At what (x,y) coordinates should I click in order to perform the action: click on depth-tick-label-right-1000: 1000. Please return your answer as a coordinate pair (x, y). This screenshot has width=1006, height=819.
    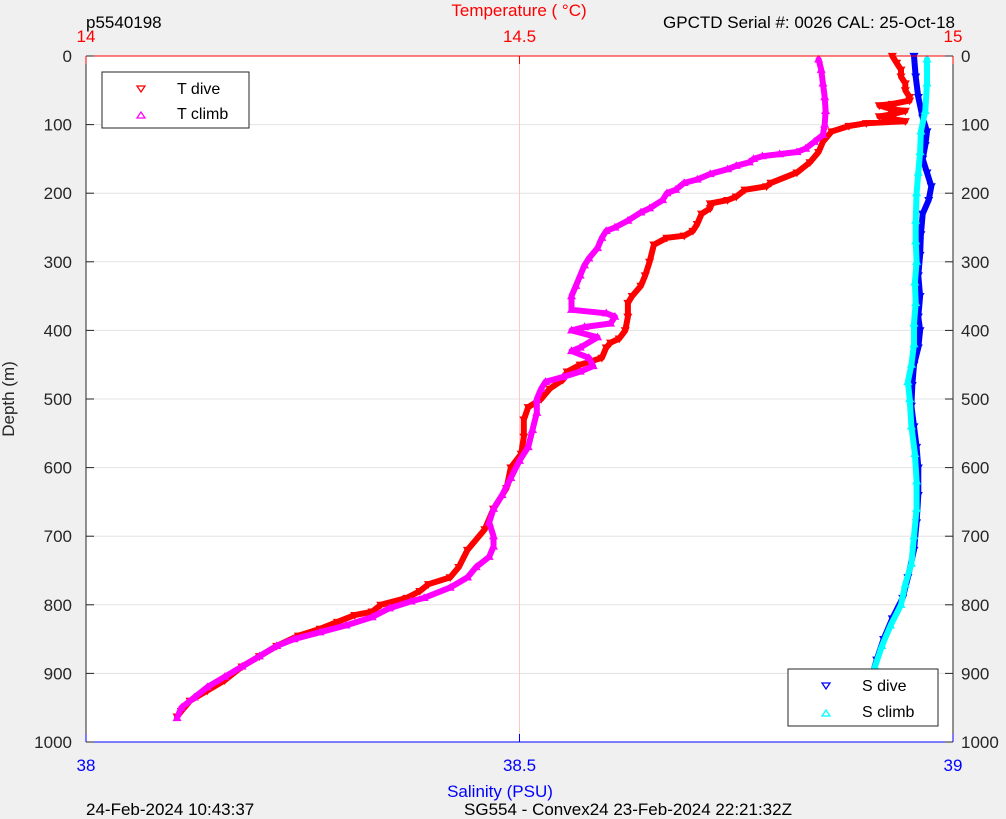
    Looking at the image, I should click on (980, 742).